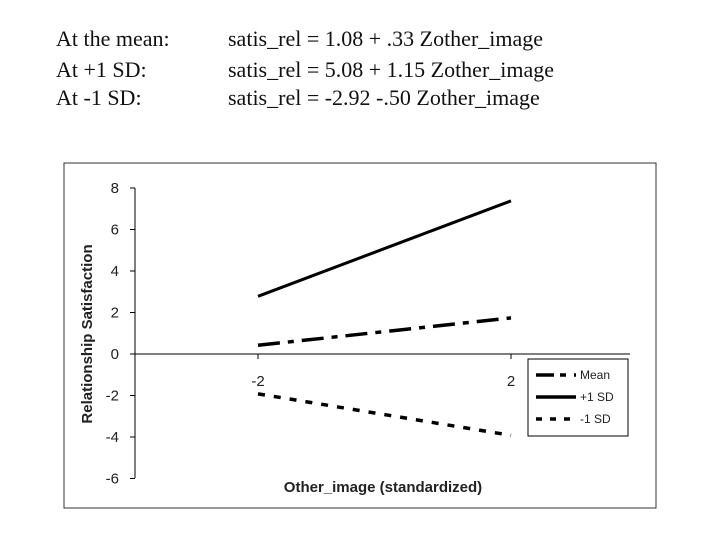 The width and height of the screenshot is (720, 540). What do you see at coordinates (597, 397) in the screenshot?
I see `legend-label-plus-1-sd: +1 SD` at bounding box center [597, 397].